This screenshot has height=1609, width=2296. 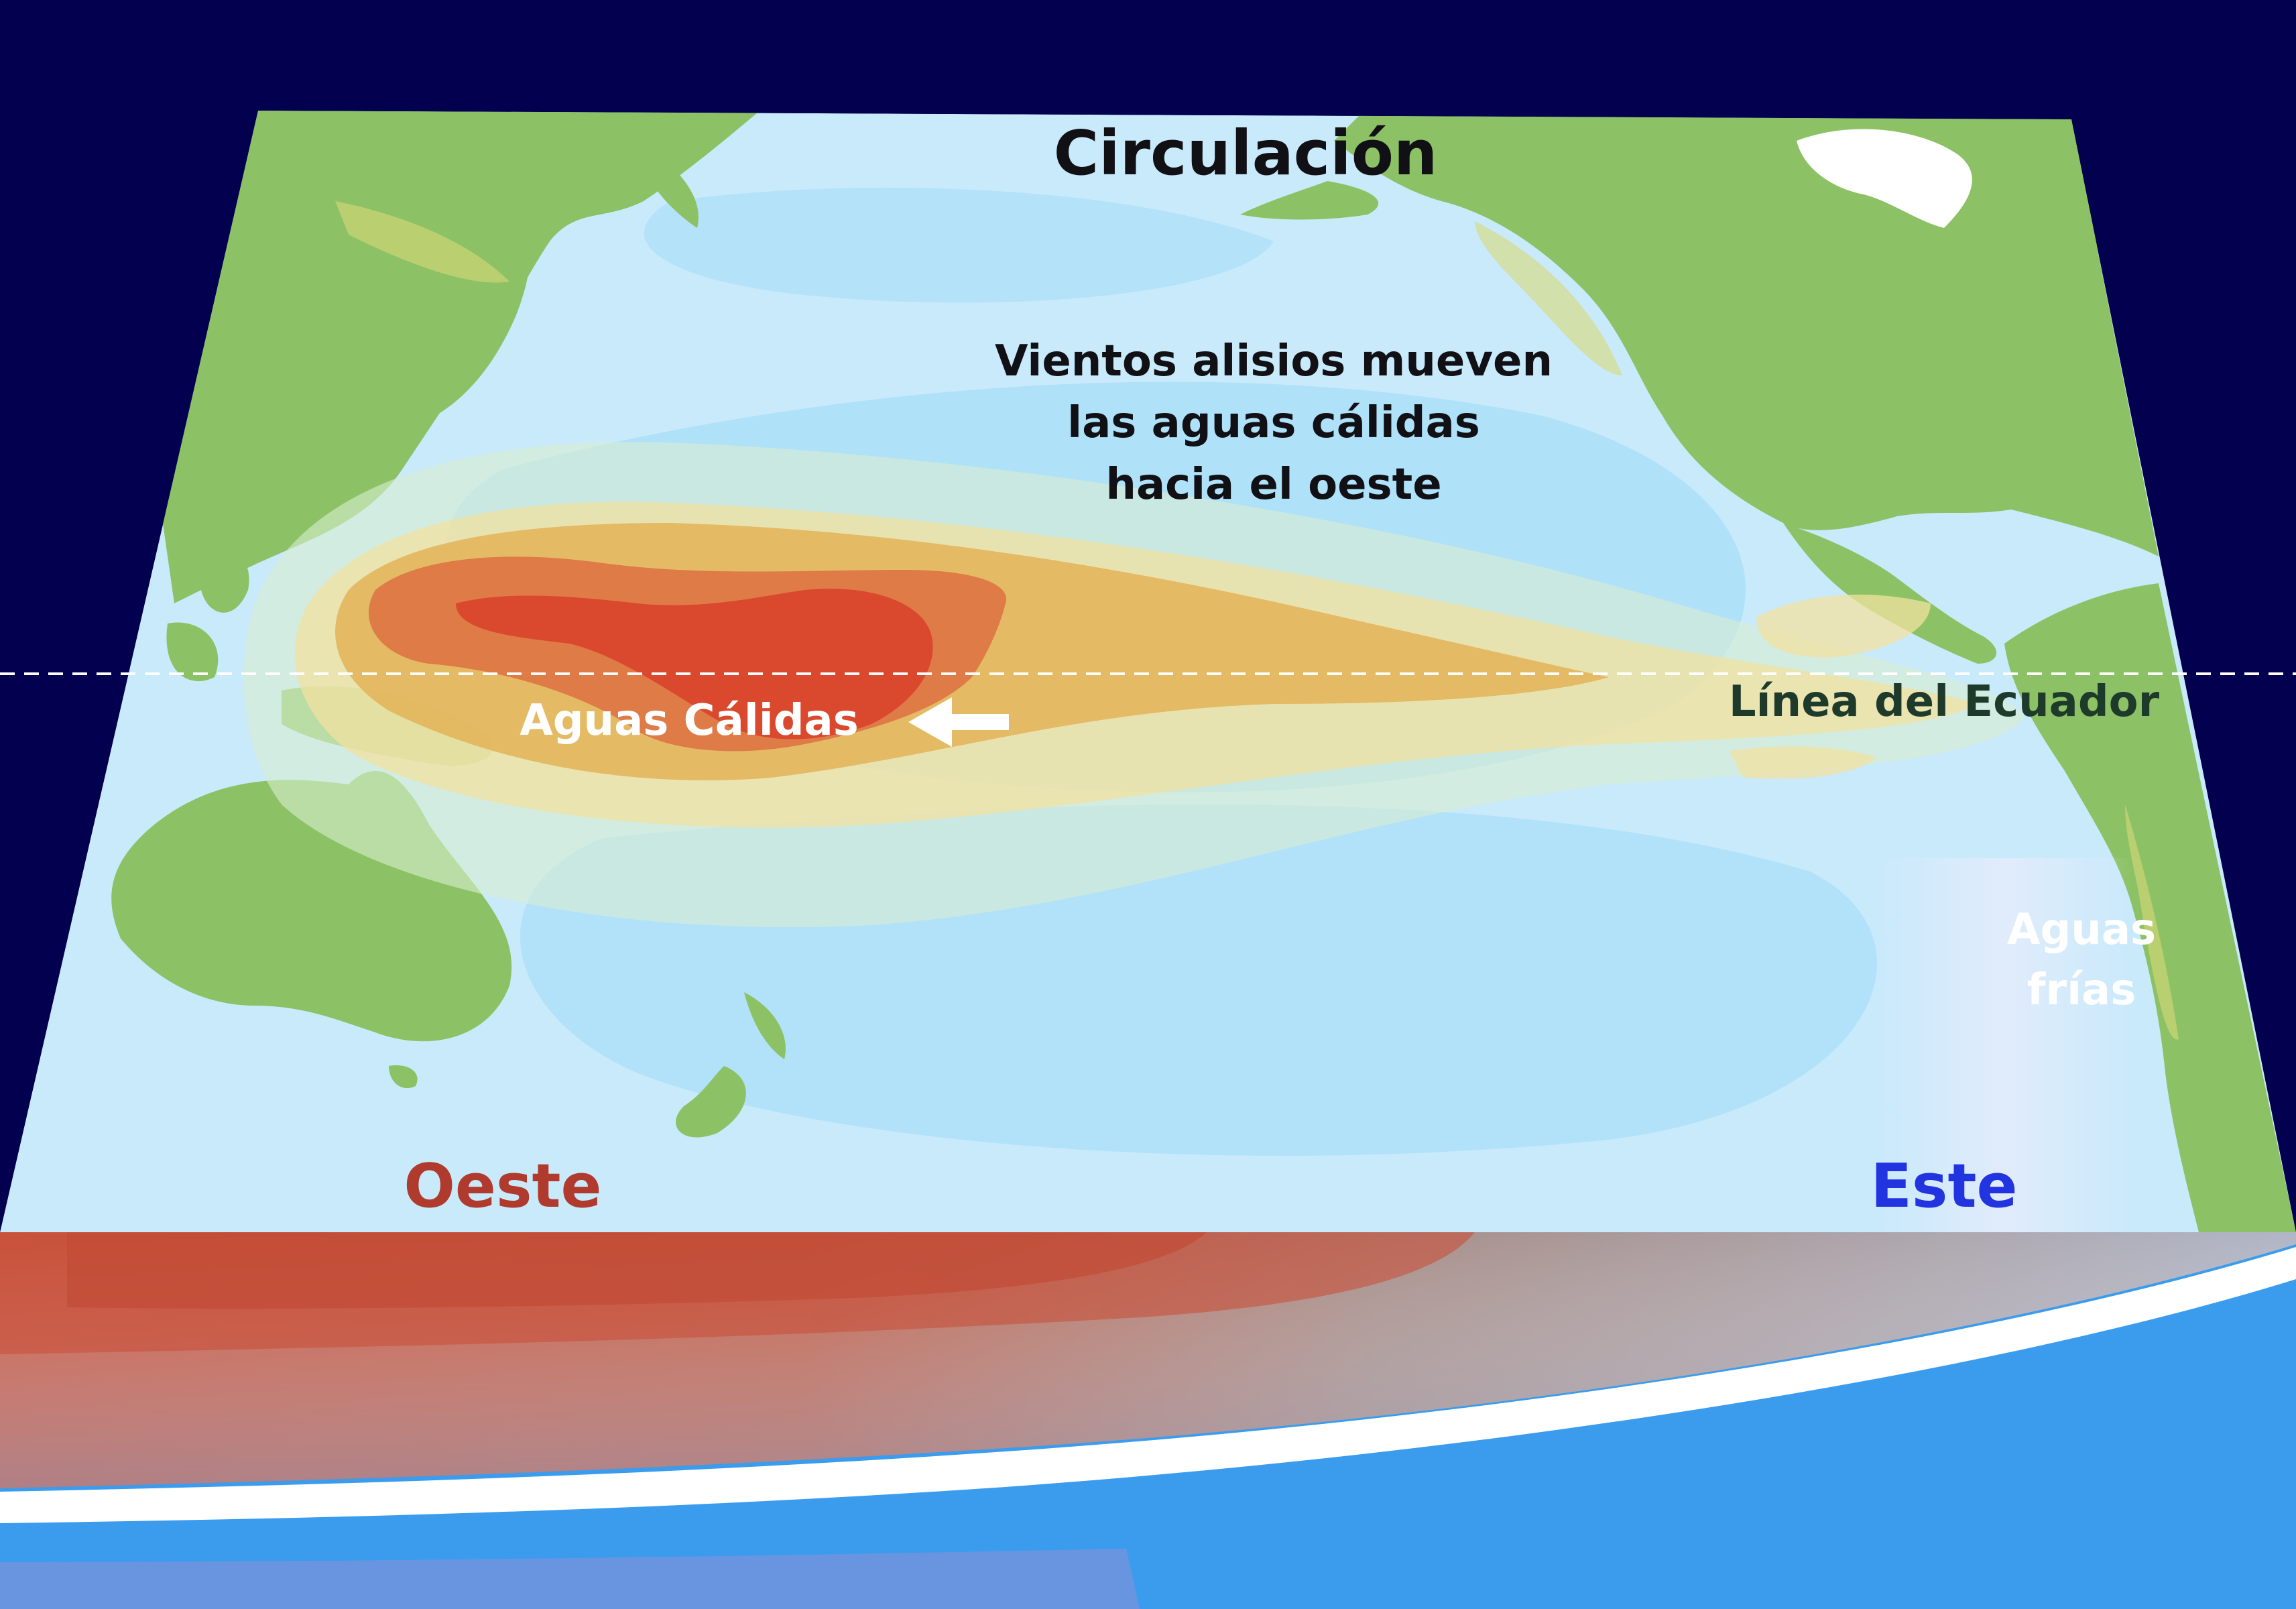 What do you see at coordinates (958, 722) in the screenshot?
I see `left-arrow-icon` at bounding box center [958, 722].